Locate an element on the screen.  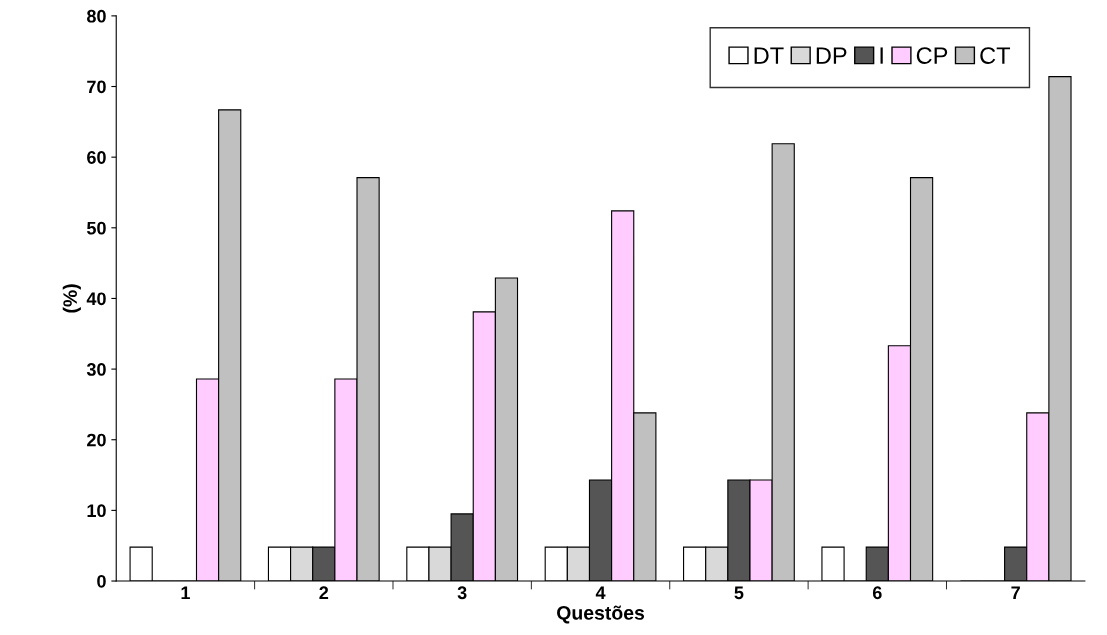
x-tick-label: 7 is located at coordinates (1015, 592).